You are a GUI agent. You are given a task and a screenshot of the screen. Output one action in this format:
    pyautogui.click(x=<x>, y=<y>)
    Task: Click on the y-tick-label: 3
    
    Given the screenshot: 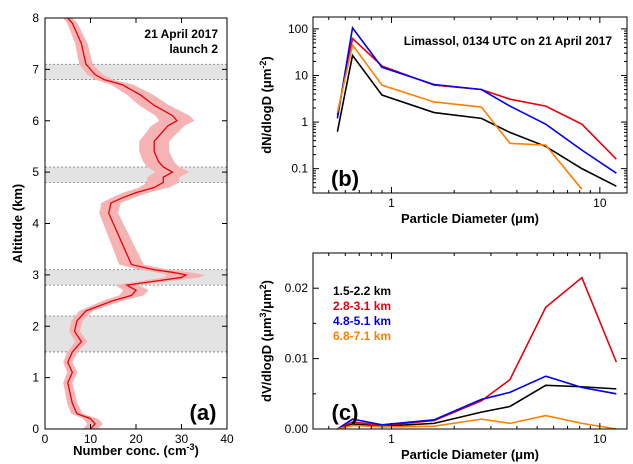 What is the action you would take?
    pyautogui.click(x=35, y=275)
    